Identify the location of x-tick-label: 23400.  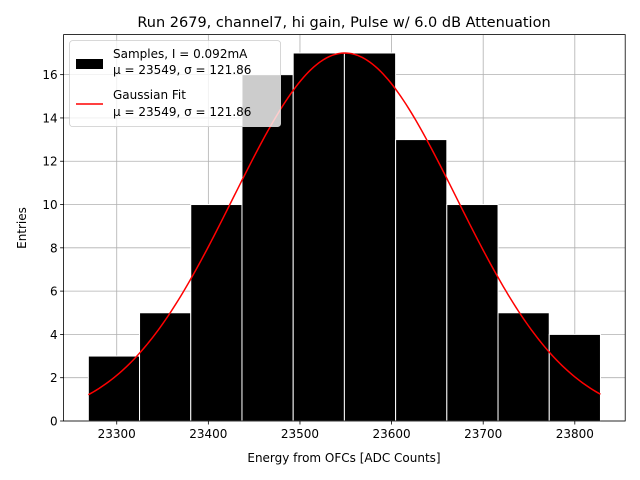
(208, 434).